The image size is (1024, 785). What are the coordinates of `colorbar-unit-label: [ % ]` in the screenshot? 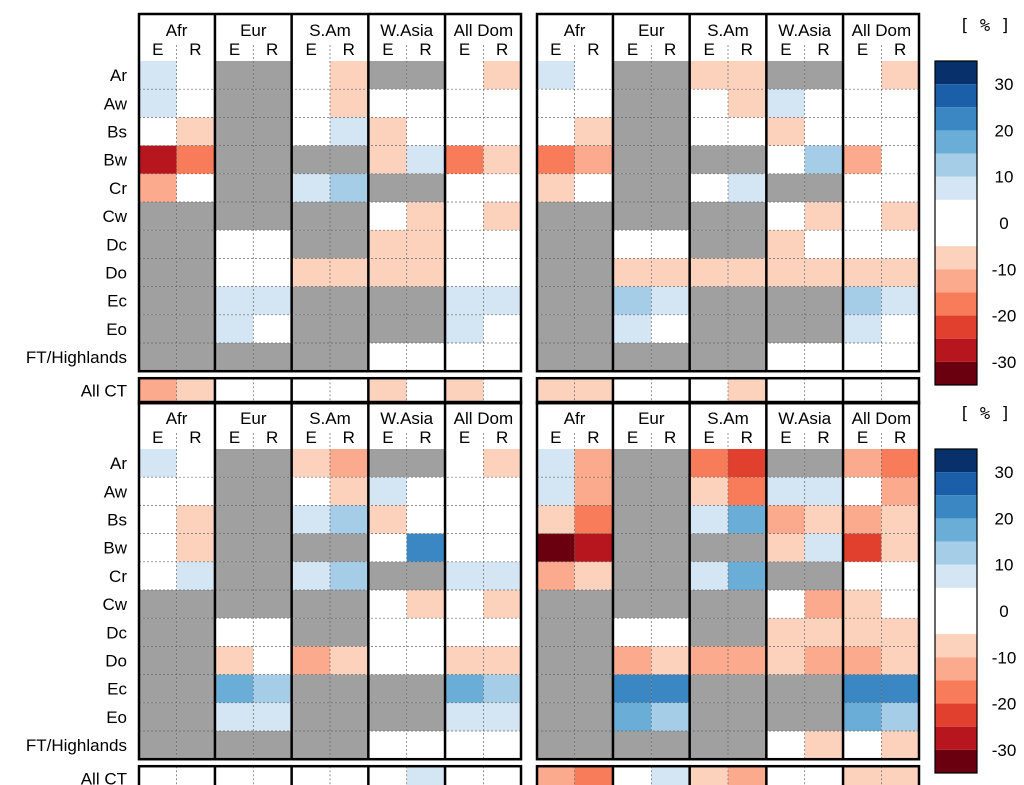 It's located at (984, 414).